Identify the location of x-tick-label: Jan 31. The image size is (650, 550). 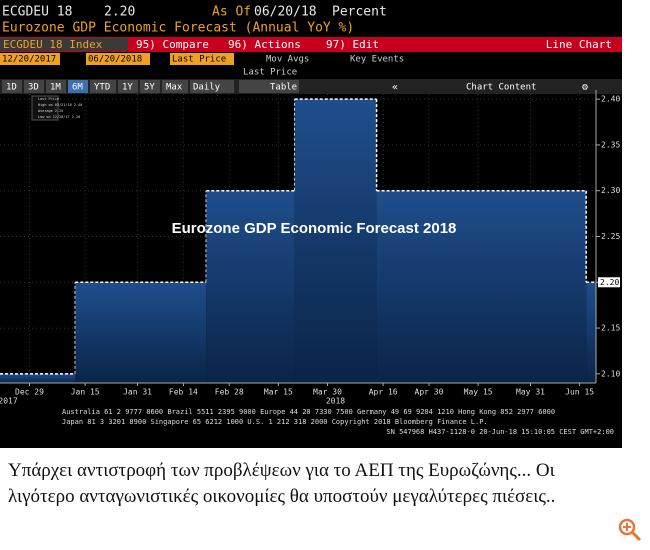
(137, 392).